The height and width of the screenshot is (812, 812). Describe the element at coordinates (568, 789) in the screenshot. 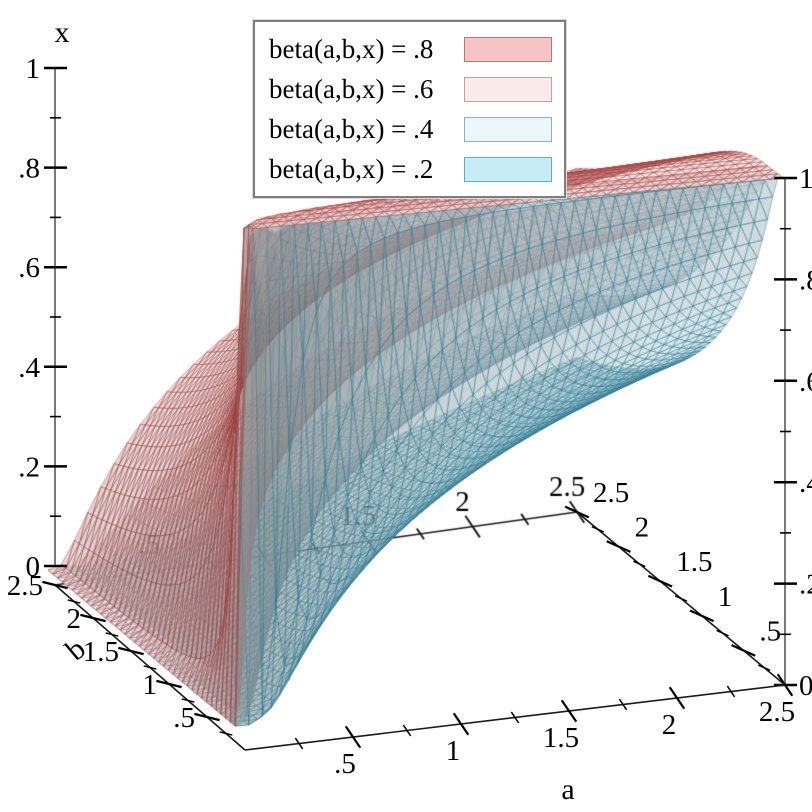

I see `a-axis-title: a` at that location.